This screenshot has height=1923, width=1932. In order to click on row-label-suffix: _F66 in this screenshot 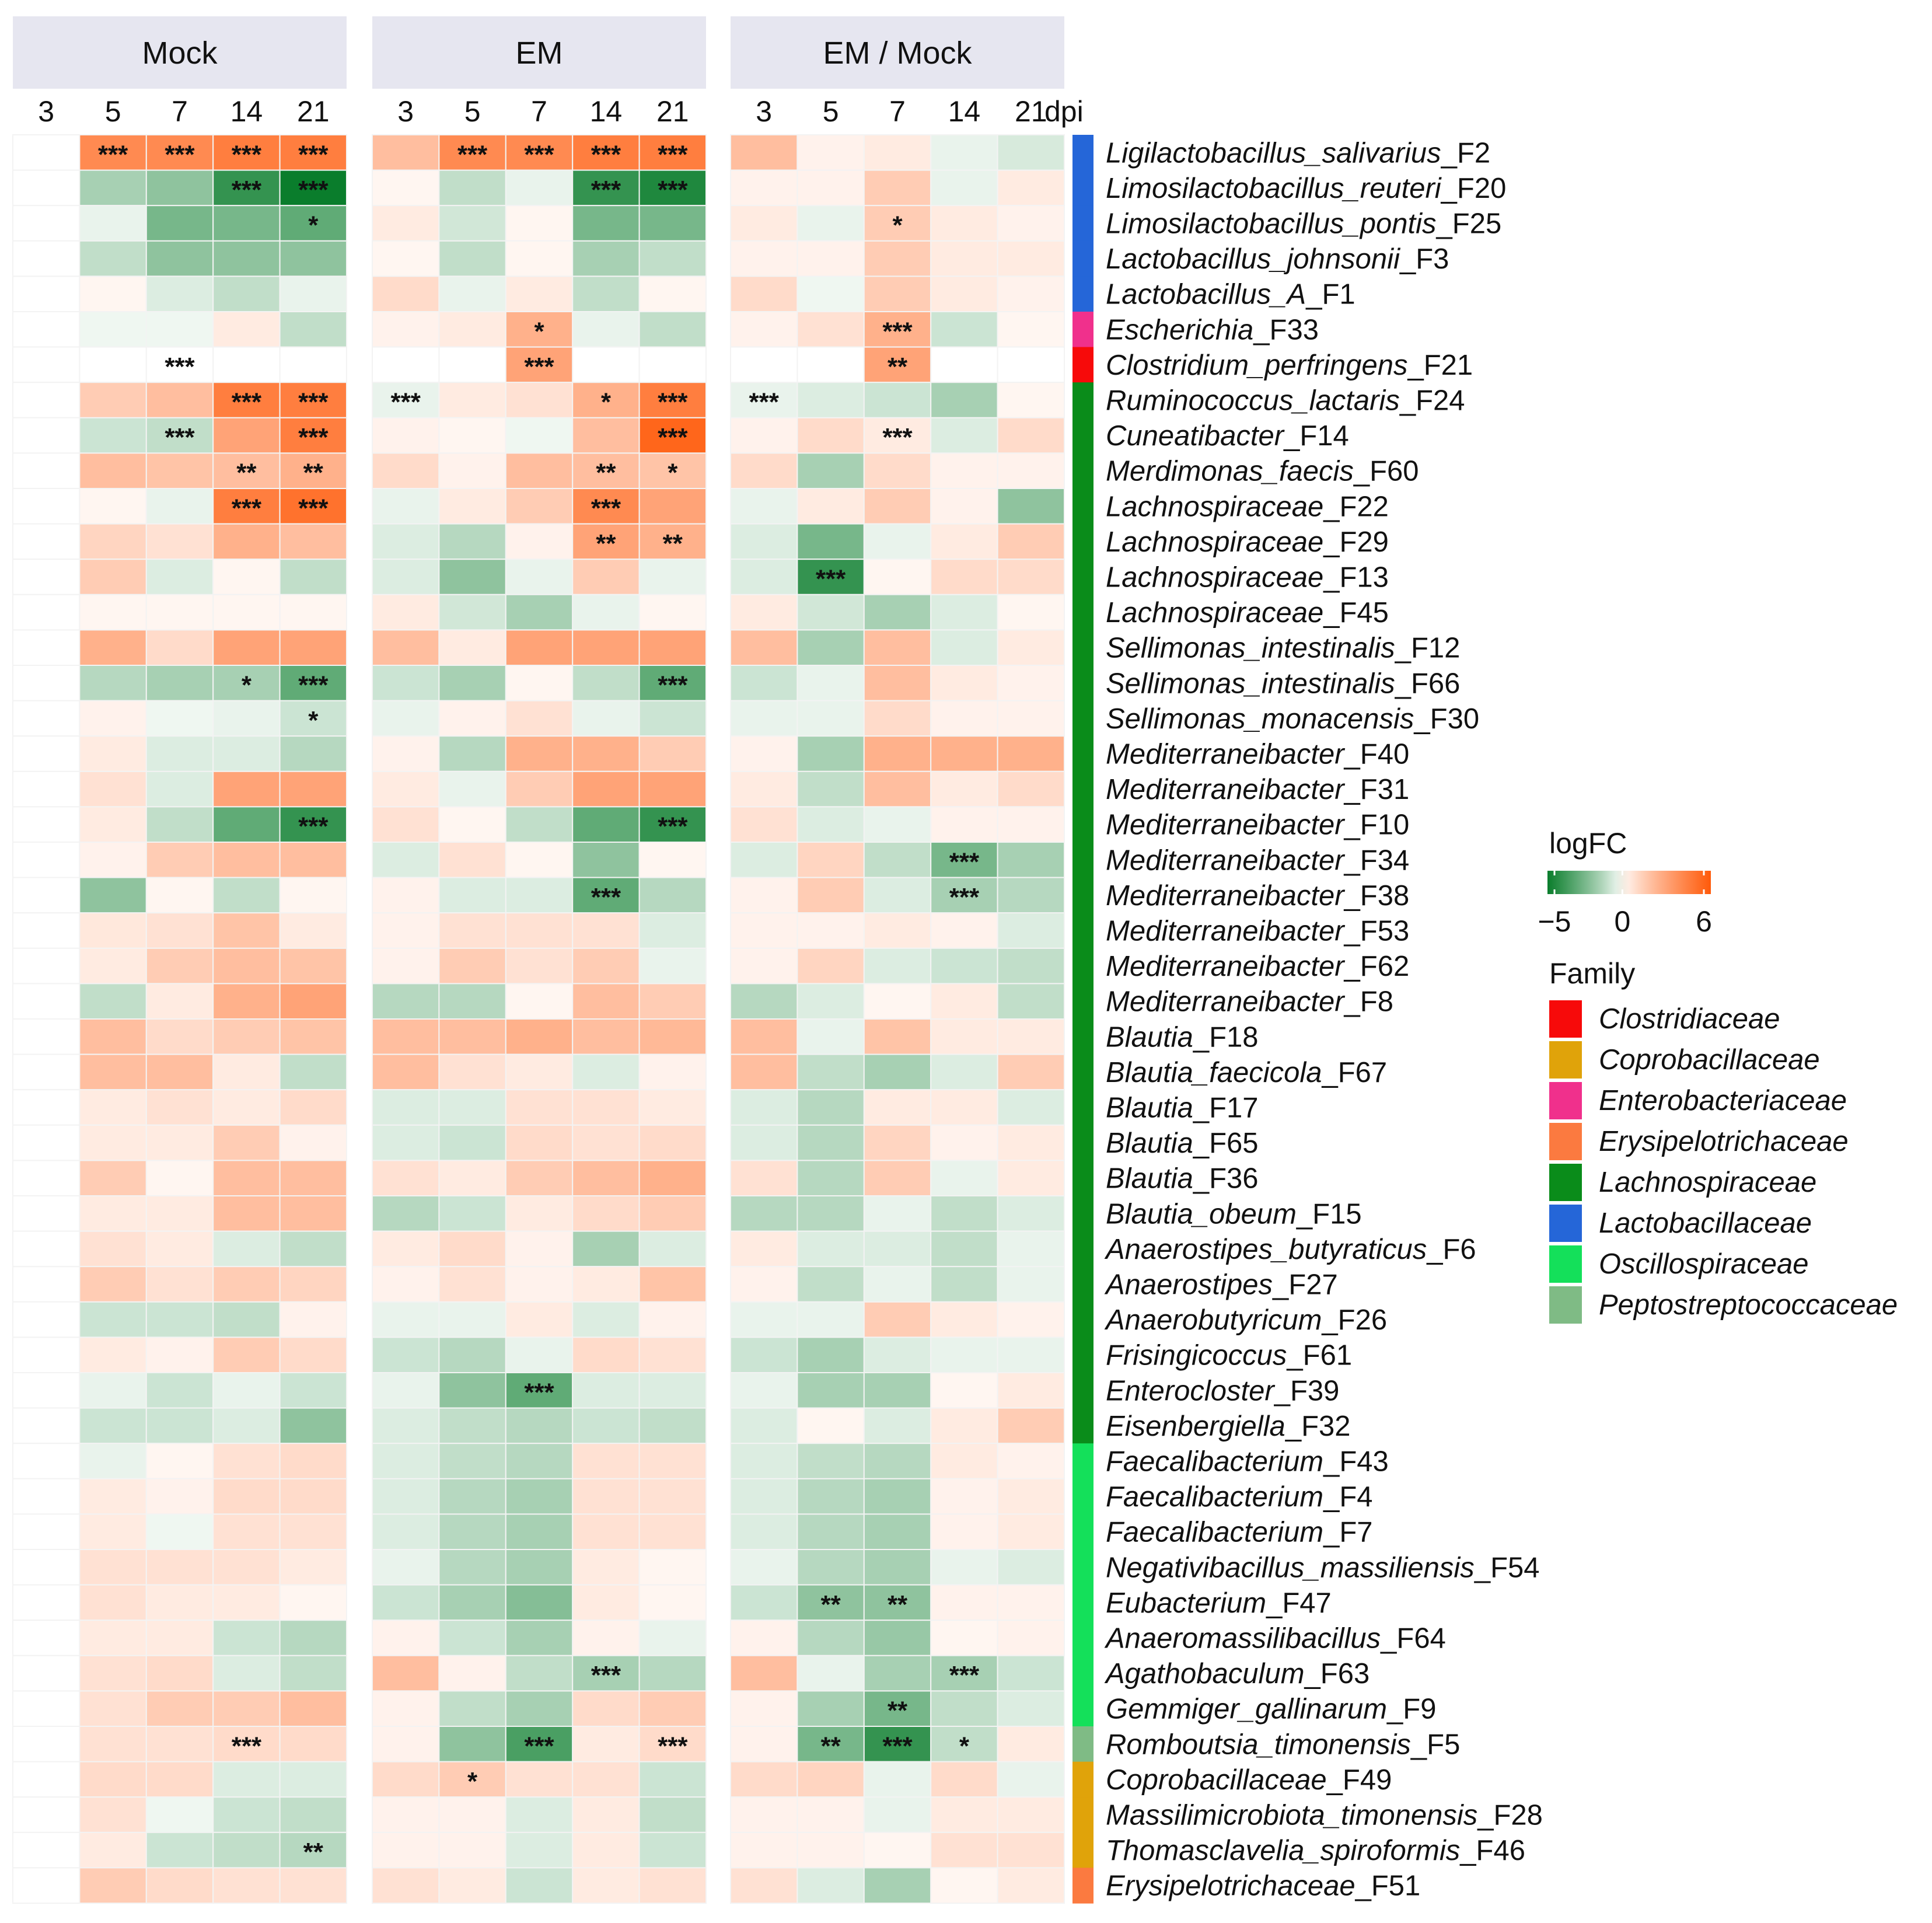, I will do `click(1428, 684)`.